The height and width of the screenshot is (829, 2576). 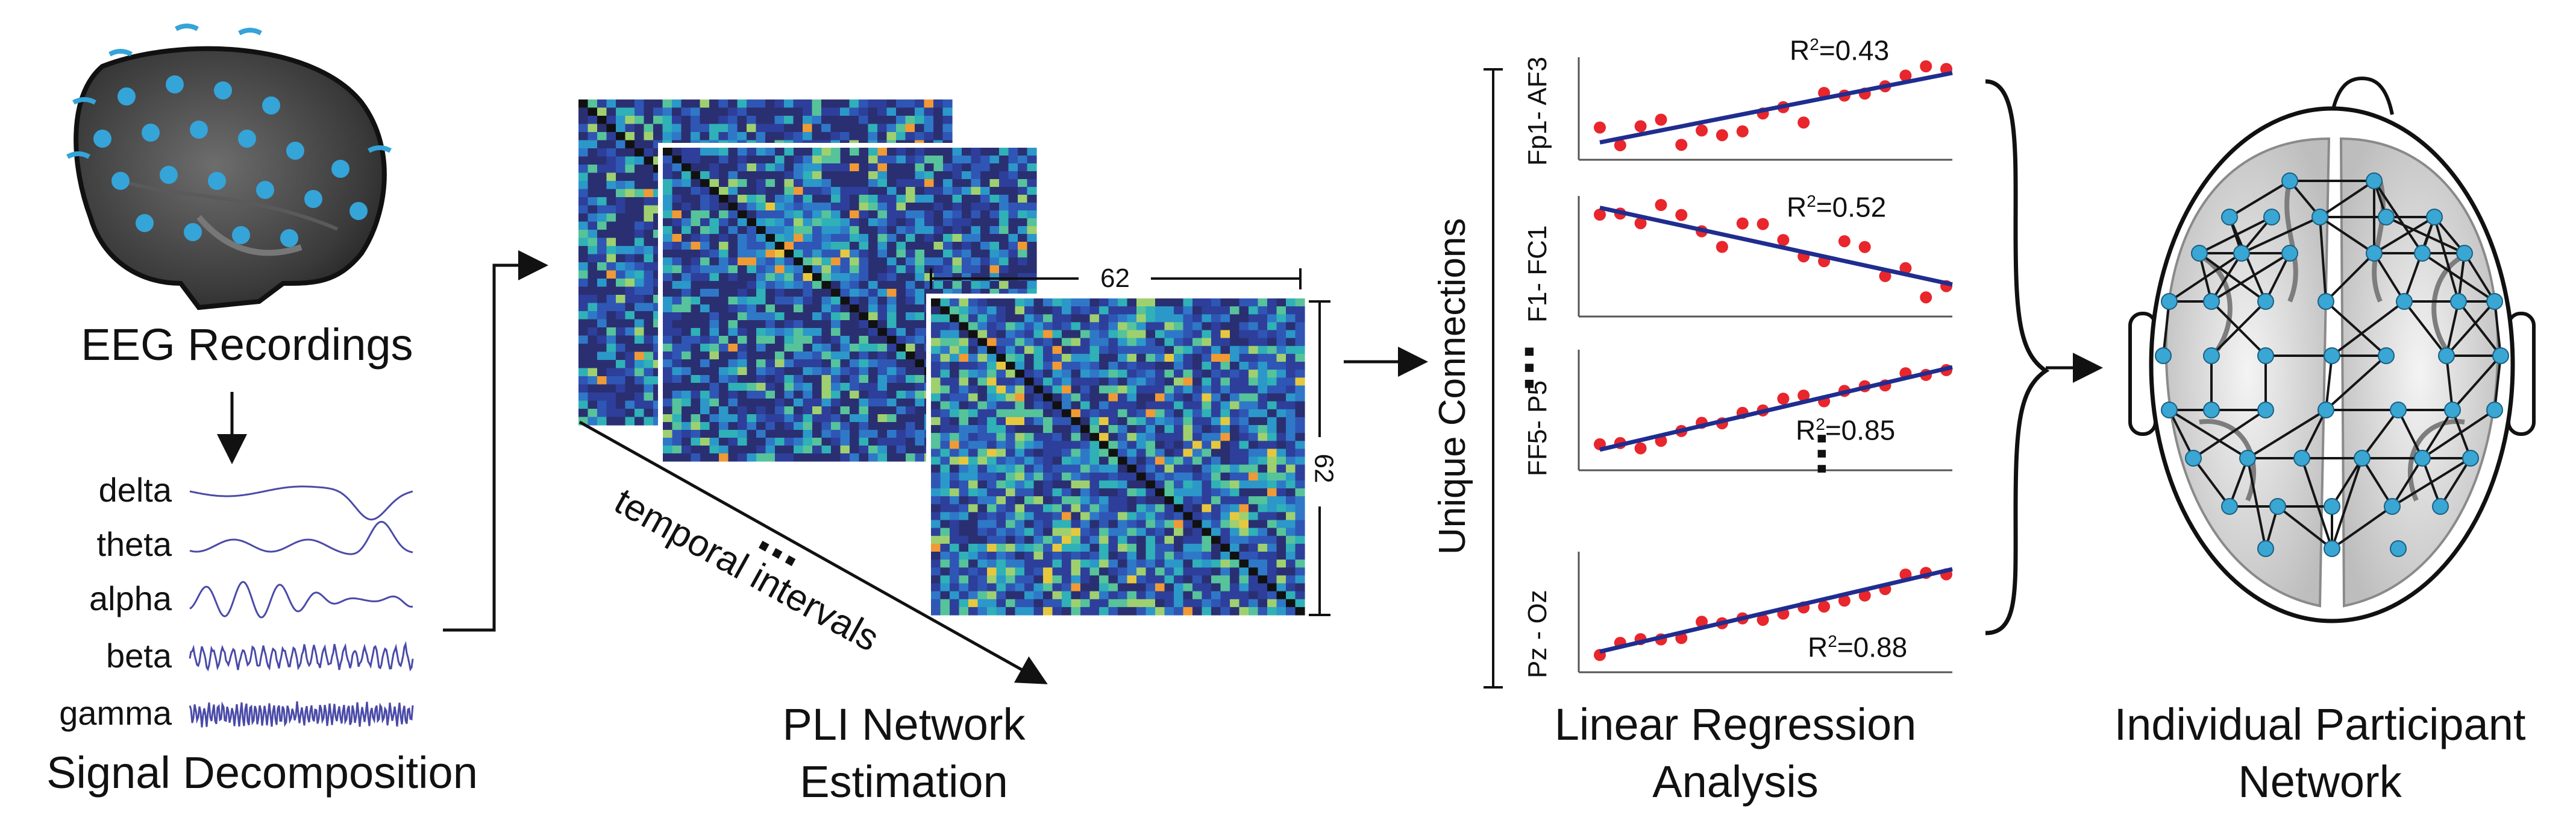 What do you see at coordinates (1324, 469) in the screenshot?
I see `matrix-size-side: 62` at bounding box center [1324, 469].